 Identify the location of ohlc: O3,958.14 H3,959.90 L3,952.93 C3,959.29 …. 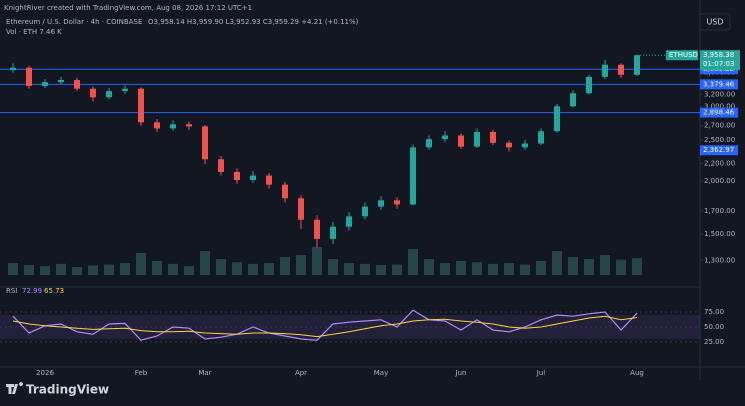
(253, 22).